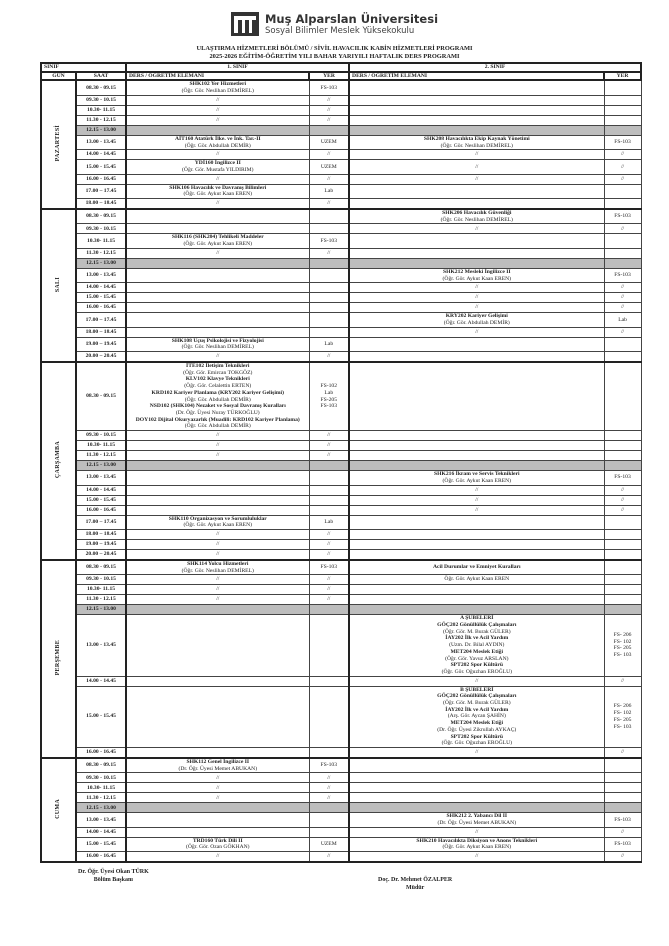 The height and width of the screenshot is (946, 669). I want to click on time-slot: 11.30 - 12.15, so click(101, 798).